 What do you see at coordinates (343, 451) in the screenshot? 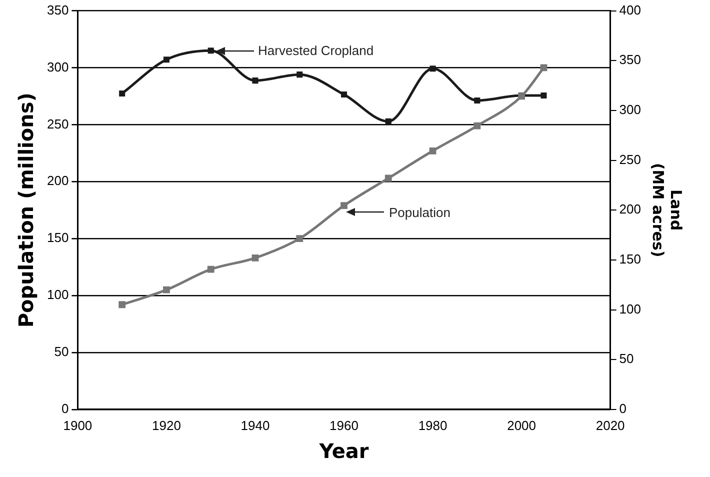
I see `x-axis-title: Year` at bounding box center [343, 451].